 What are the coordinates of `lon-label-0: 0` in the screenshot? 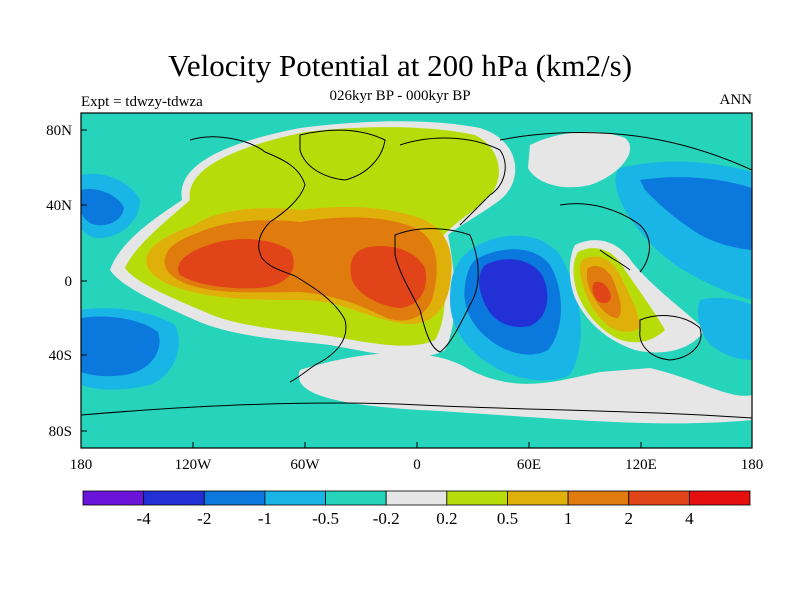 It's located at (417, 465).